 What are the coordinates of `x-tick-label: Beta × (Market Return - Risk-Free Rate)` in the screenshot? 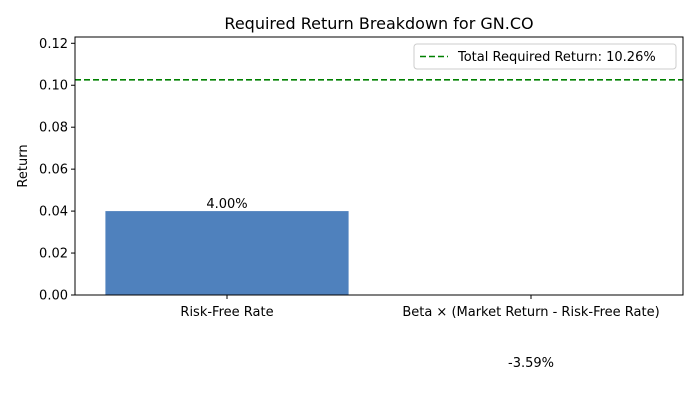 It's located at (530, 312).